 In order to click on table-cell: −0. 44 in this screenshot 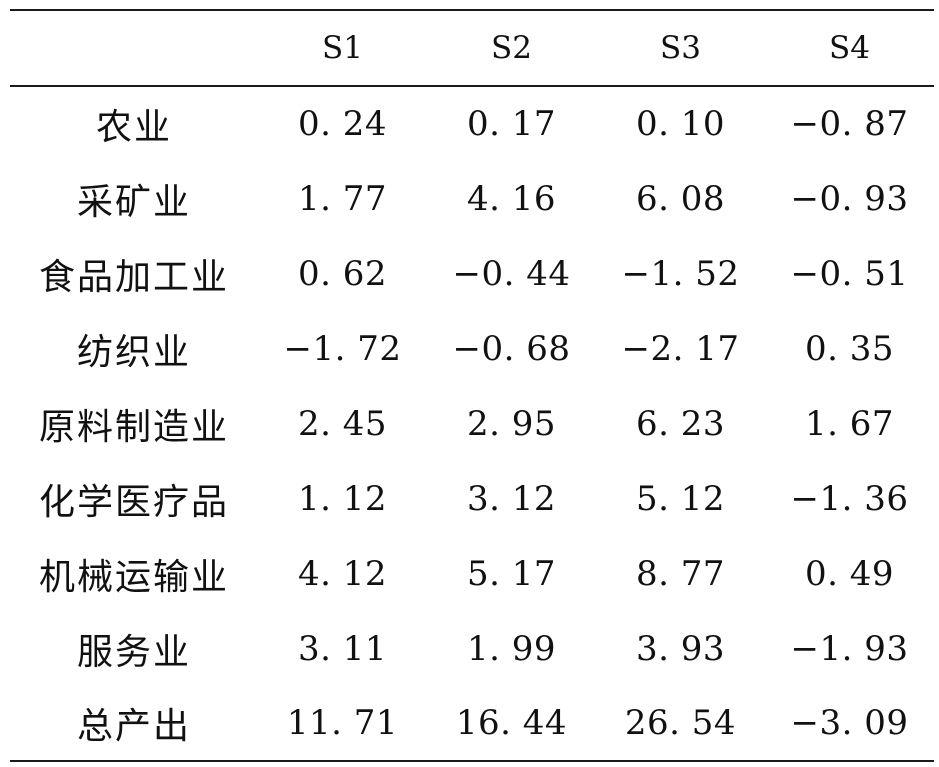, I will do `click(511, 273)`.